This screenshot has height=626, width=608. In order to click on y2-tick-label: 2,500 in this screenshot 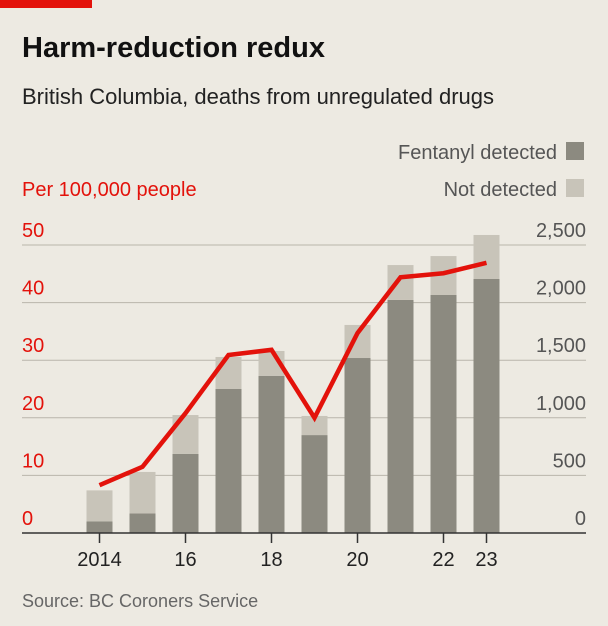, I will do `click(561, 231)`.